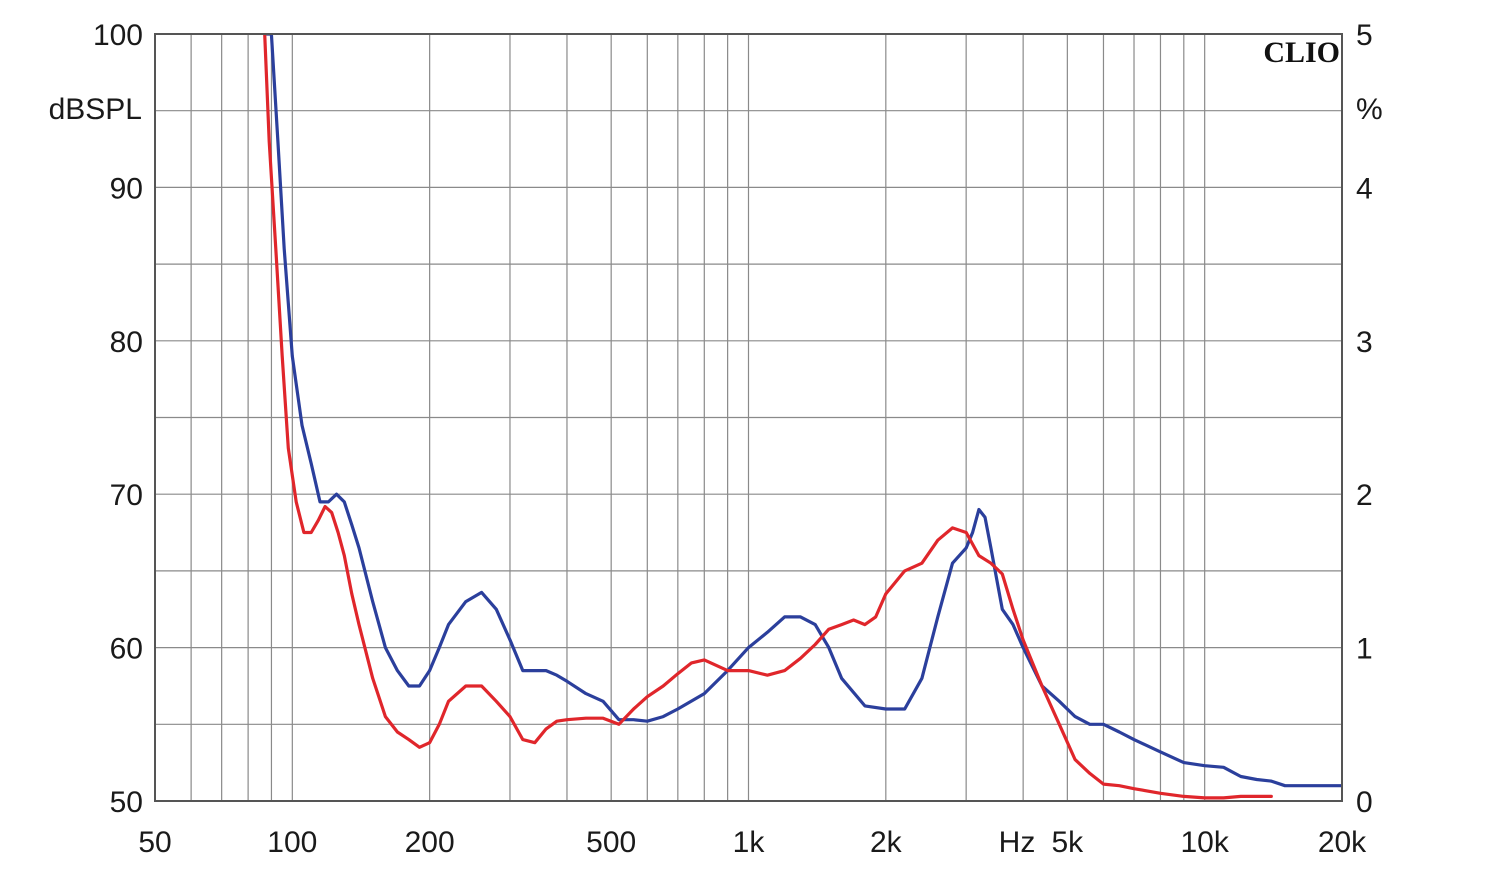 This screenshot has width=1500, height=870. What do you see at coordinates (886, 842) in the screenshot?
I see `x-tick-label: 2k` at bounding box center [886, 842].